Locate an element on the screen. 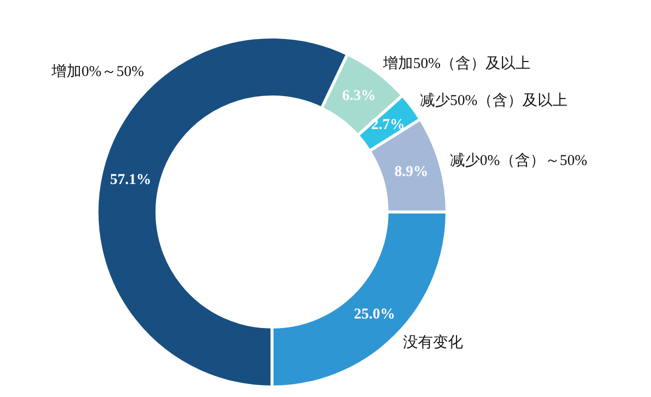 Image resolution: width=651 pixels, height=397 pixels. slice-label: 增加0%～50% is located at coordinates (97, 71).